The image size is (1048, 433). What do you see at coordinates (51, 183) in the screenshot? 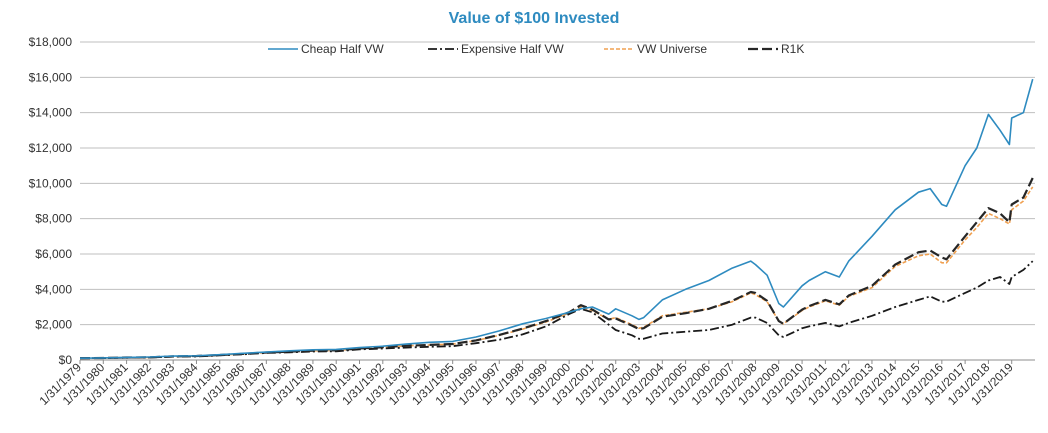
I see `y-tick-label: $10,000` at bounding box center [51, 183].